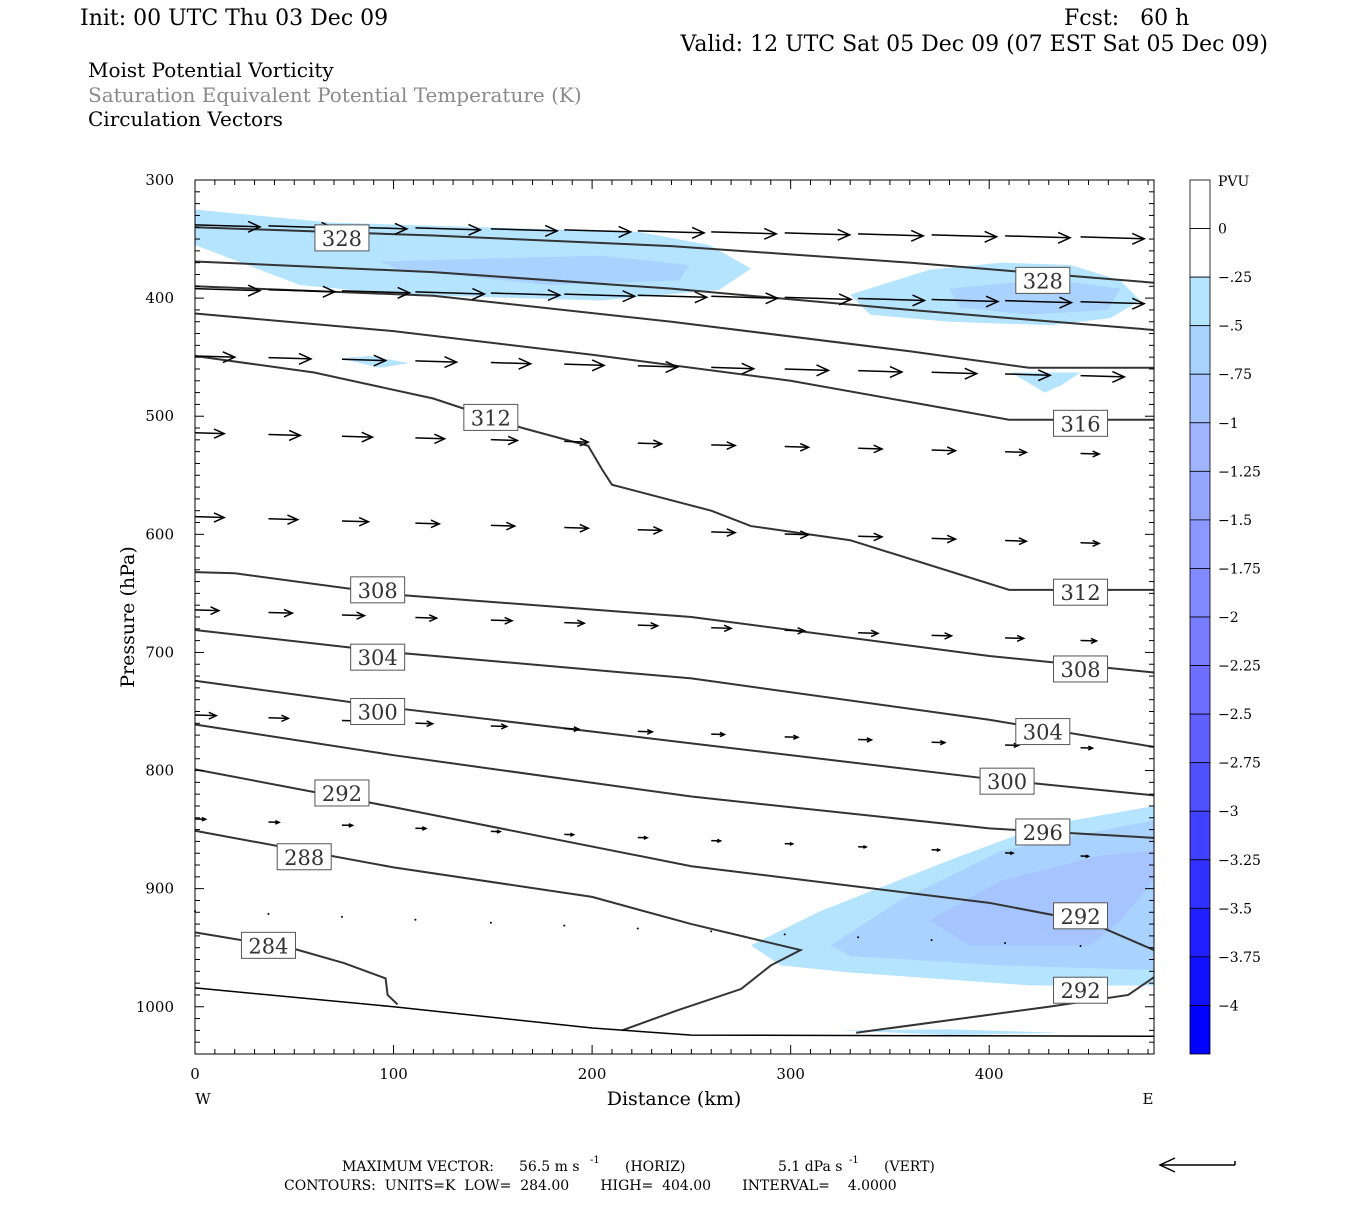 This screenshot has width=1350, height=1205. What do you see at coordinates (1007, 782) in the screenshot?
I see `contour-label: 300` at bounding box center [1007, 782].